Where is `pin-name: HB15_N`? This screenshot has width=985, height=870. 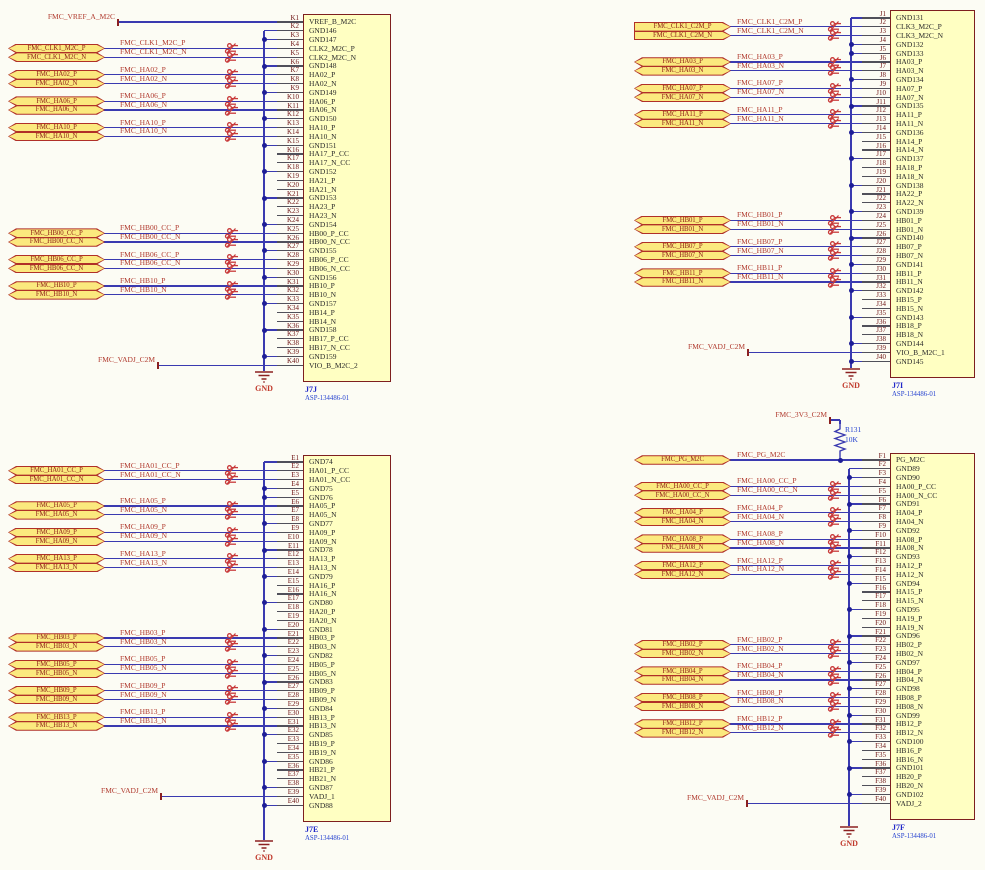 pin-name: HB15_N is located at coordinates (910, 308).